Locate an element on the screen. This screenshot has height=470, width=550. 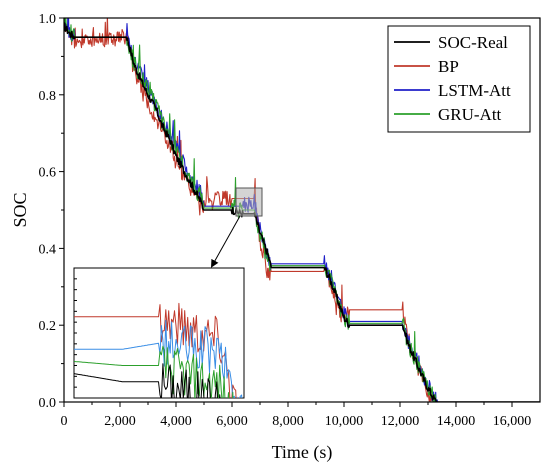
y-tick-label: 0.2 is located at coordinates (48, 326).